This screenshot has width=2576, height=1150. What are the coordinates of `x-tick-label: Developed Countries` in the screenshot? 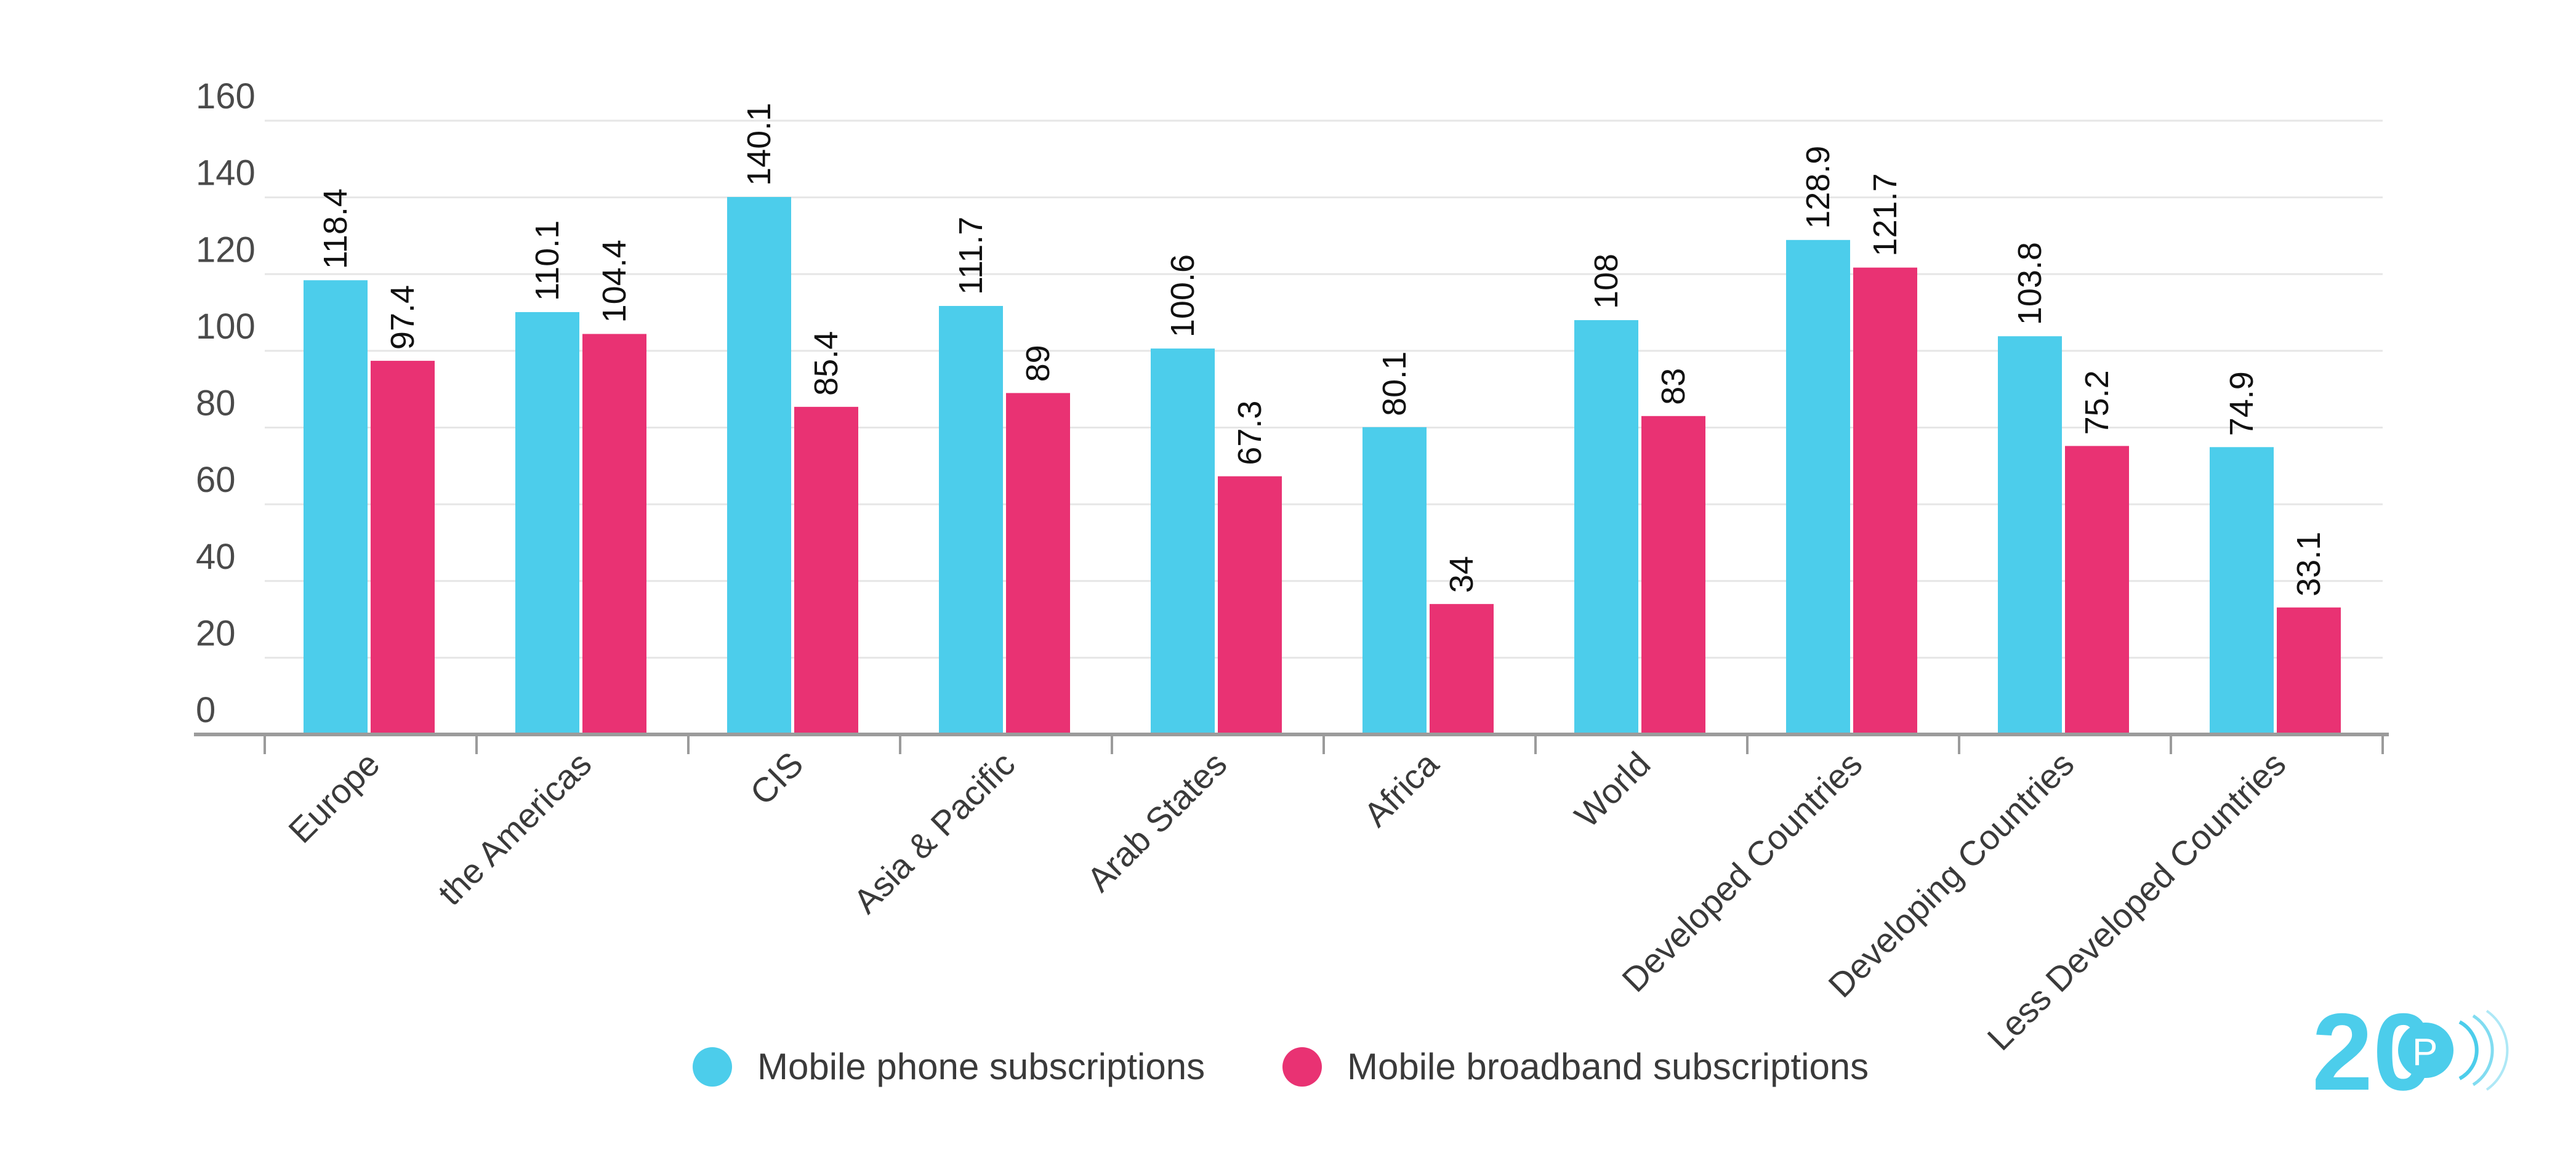 It's located at (1741, 871).